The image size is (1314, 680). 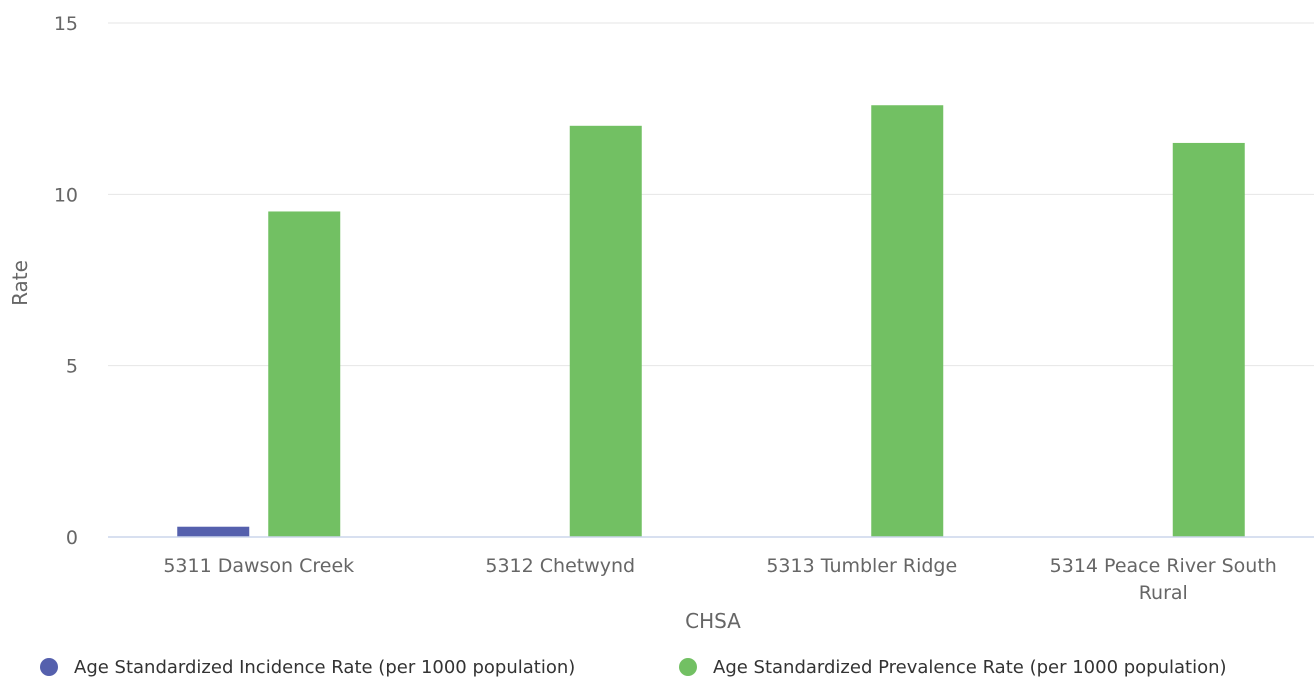 What do you see at coordinates (20, 283) in the screenshot?
I see `y-axis-title: Rate` at bounding box center [20, 283].